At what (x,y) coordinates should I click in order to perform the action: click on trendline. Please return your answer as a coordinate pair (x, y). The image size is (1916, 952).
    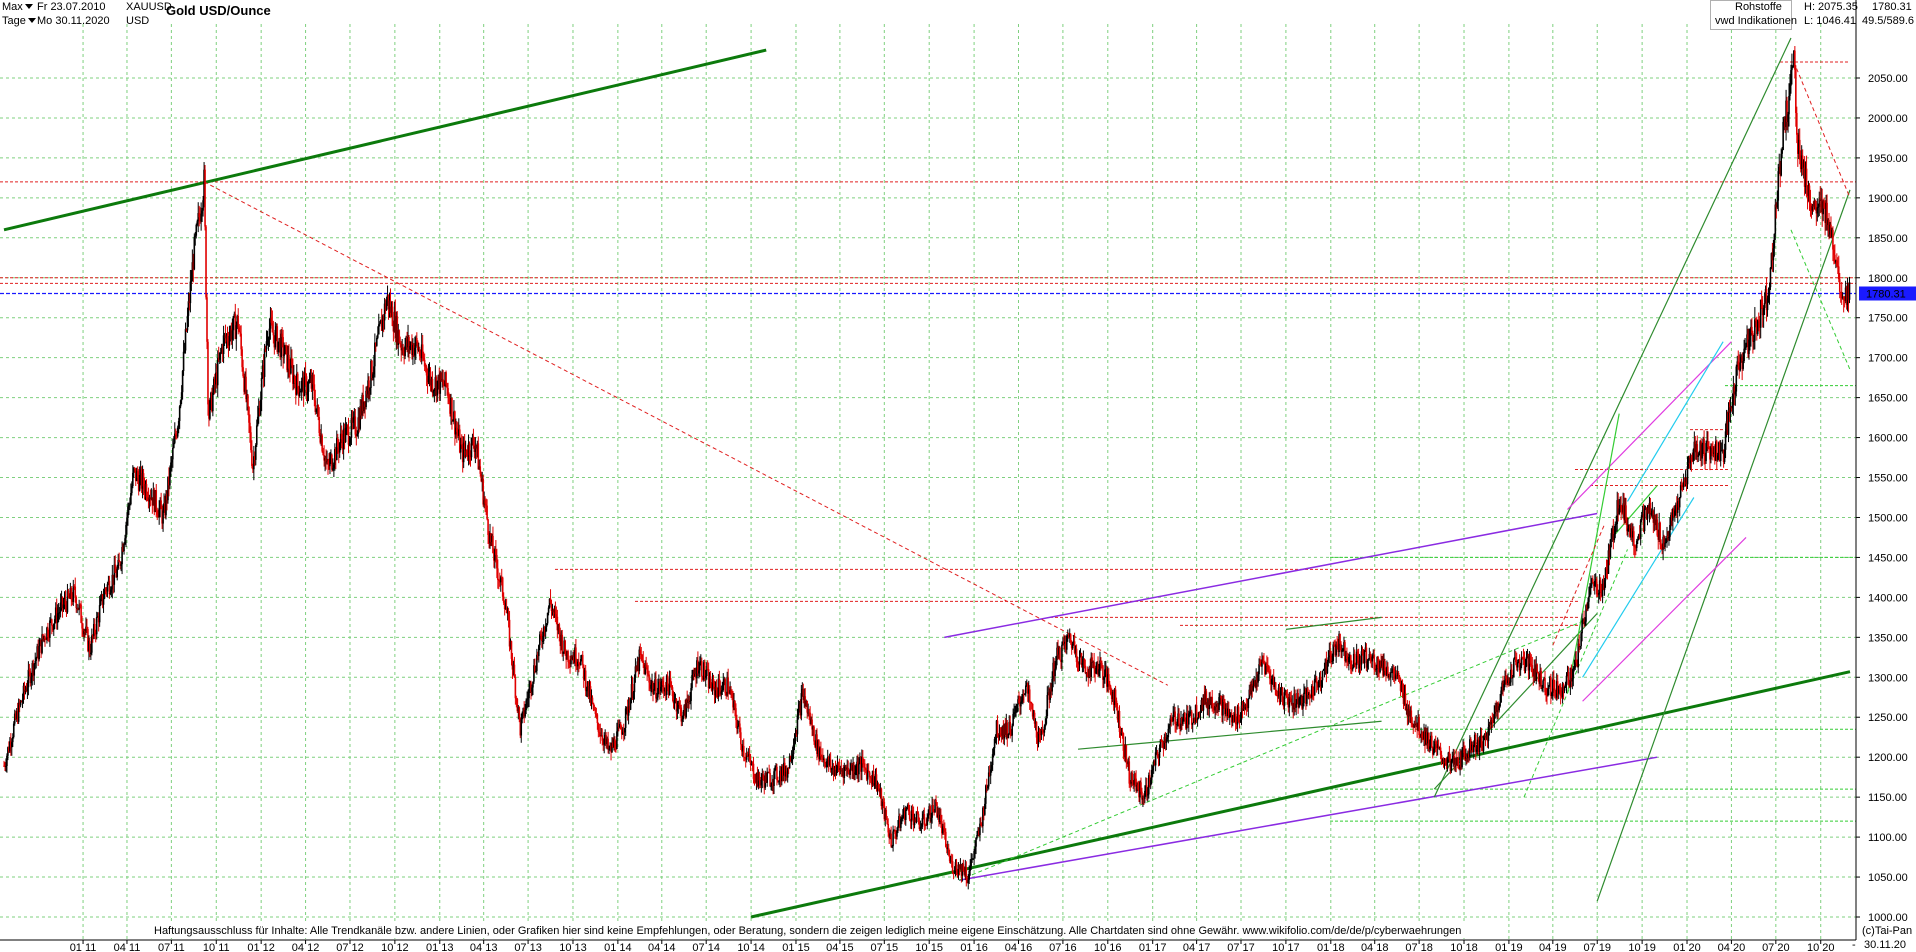
    Looking at the image, I should click on (1664, 619).